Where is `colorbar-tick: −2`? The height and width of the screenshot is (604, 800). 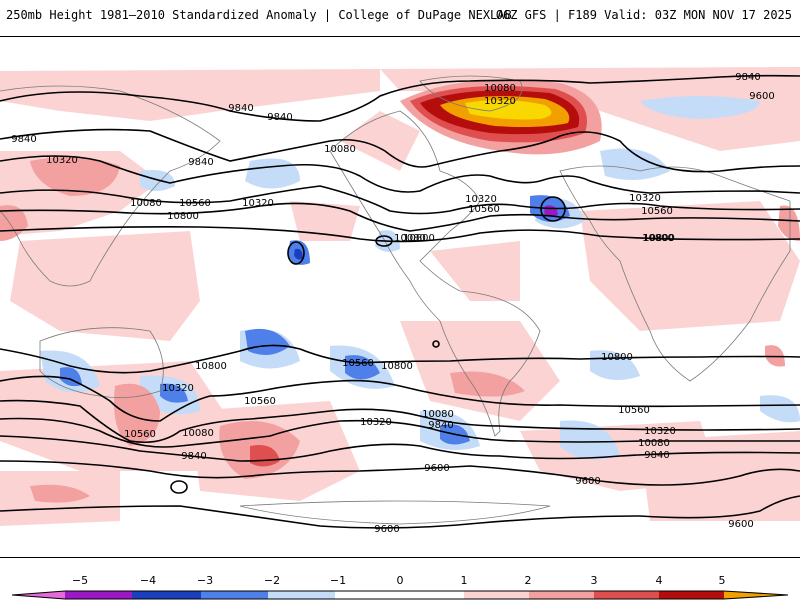
colorbar-tick: −2 is located at coordinates (272, 580).